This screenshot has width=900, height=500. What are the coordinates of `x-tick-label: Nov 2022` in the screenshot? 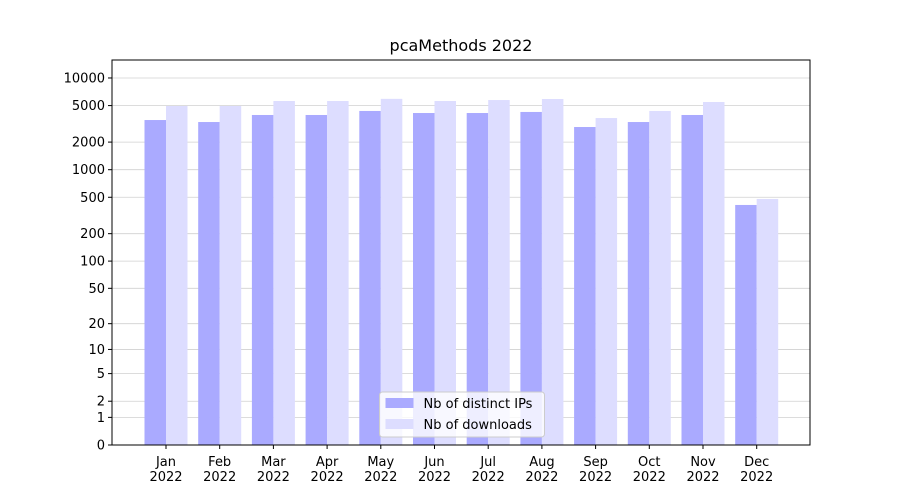 It's located at (702, 470).